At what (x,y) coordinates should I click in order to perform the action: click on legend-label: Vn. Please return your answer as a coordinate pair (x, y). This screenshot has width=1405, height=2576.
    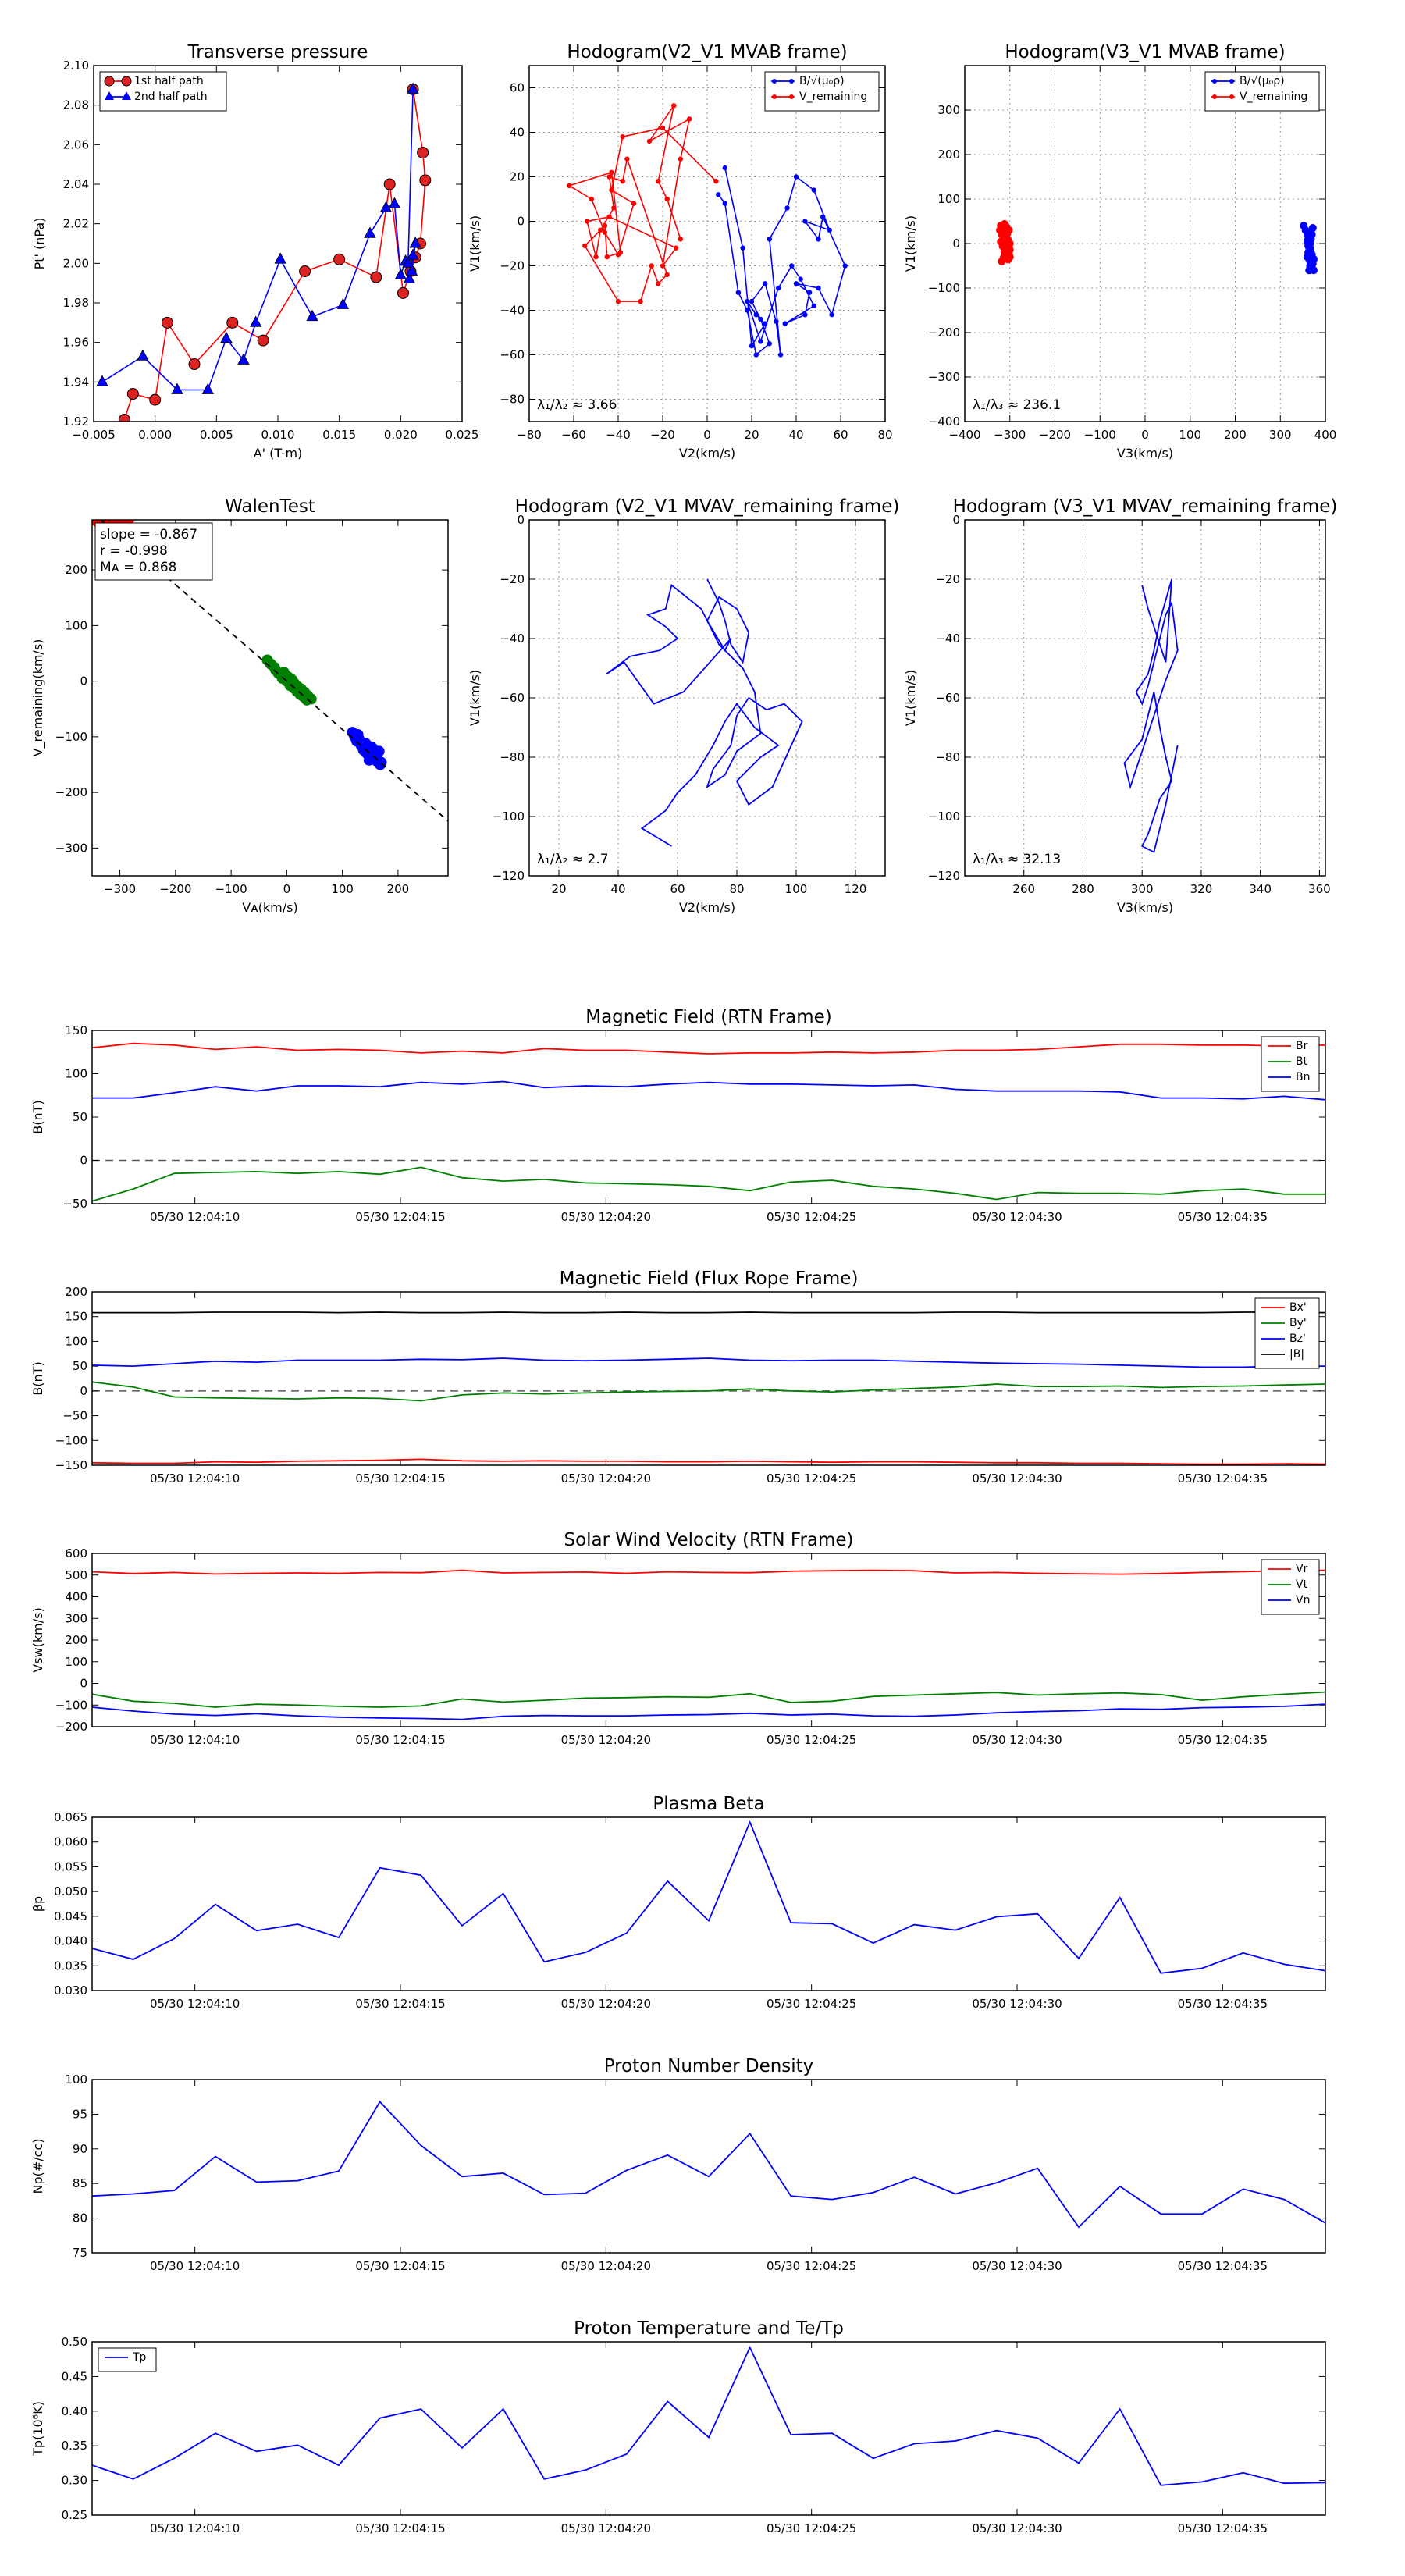
    Looking at the image, I should click on (1303, 1600).